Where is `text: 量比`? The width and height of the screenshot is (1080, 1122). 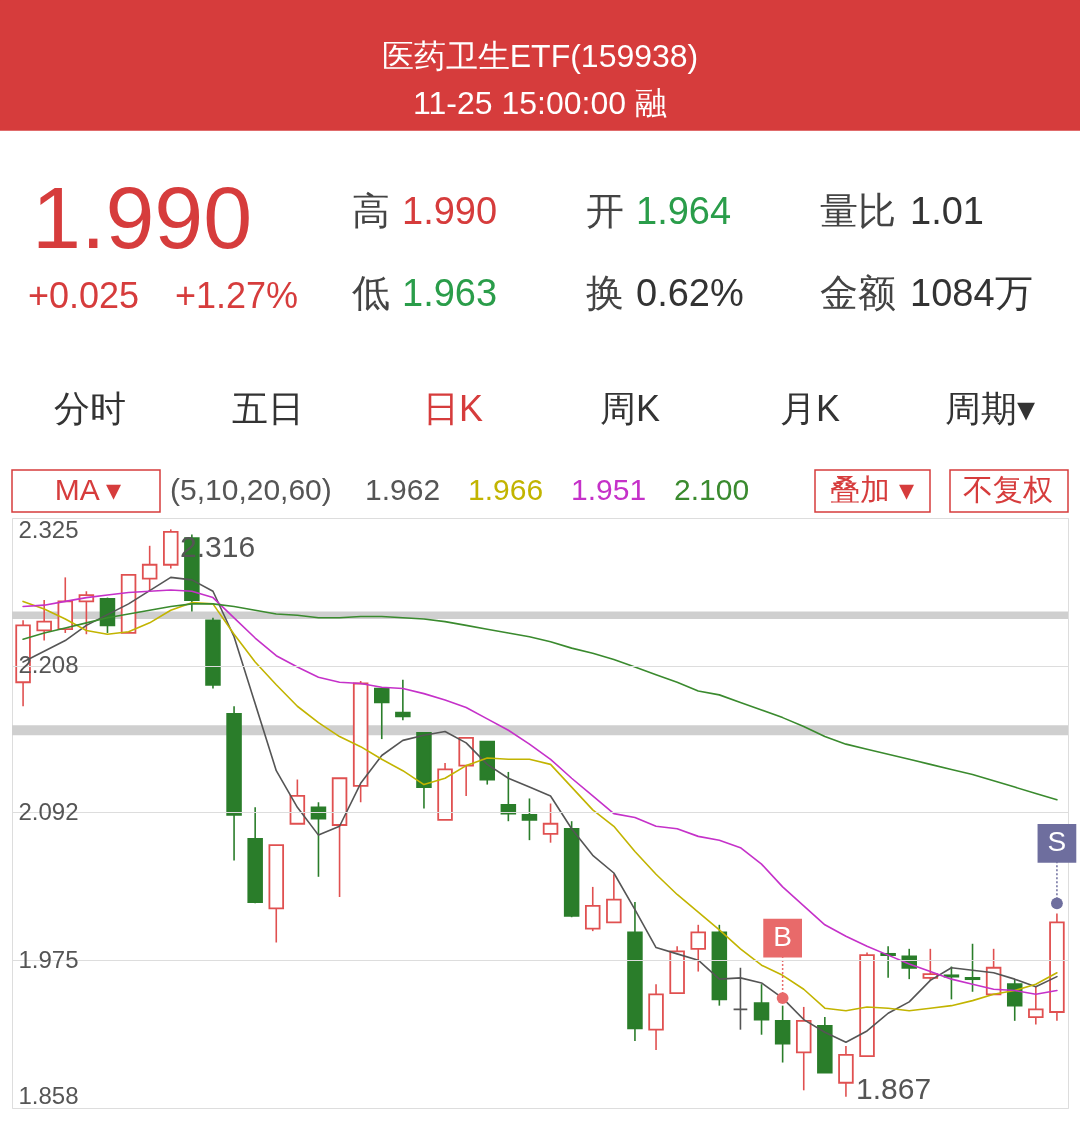 text: 量比 is located at coordinates (858, 211).